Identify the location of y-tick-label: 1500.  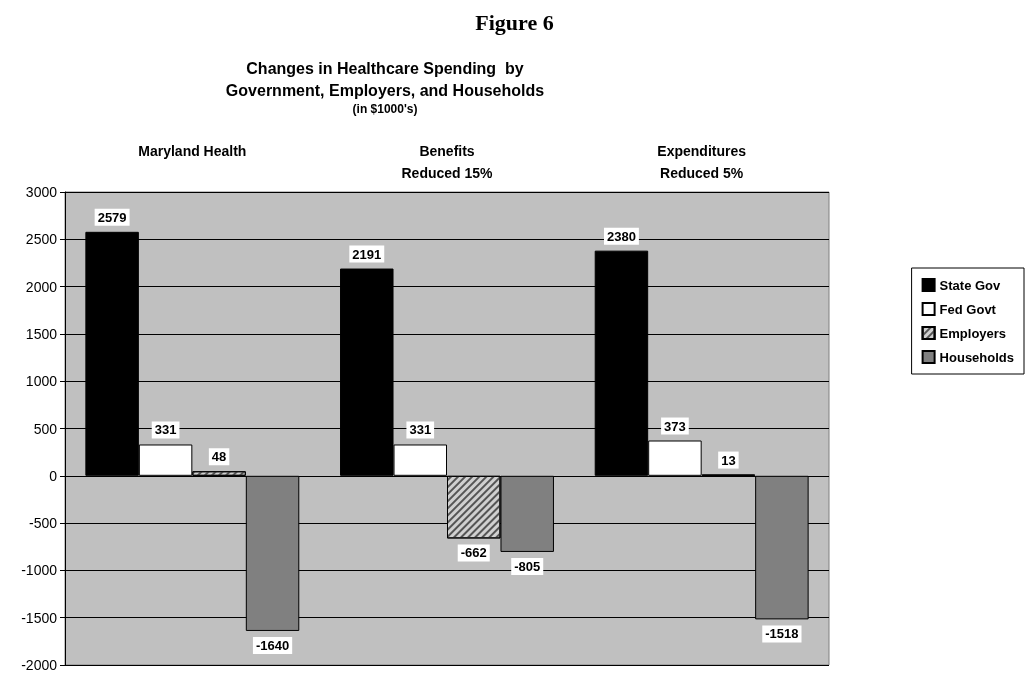
(41, 333).